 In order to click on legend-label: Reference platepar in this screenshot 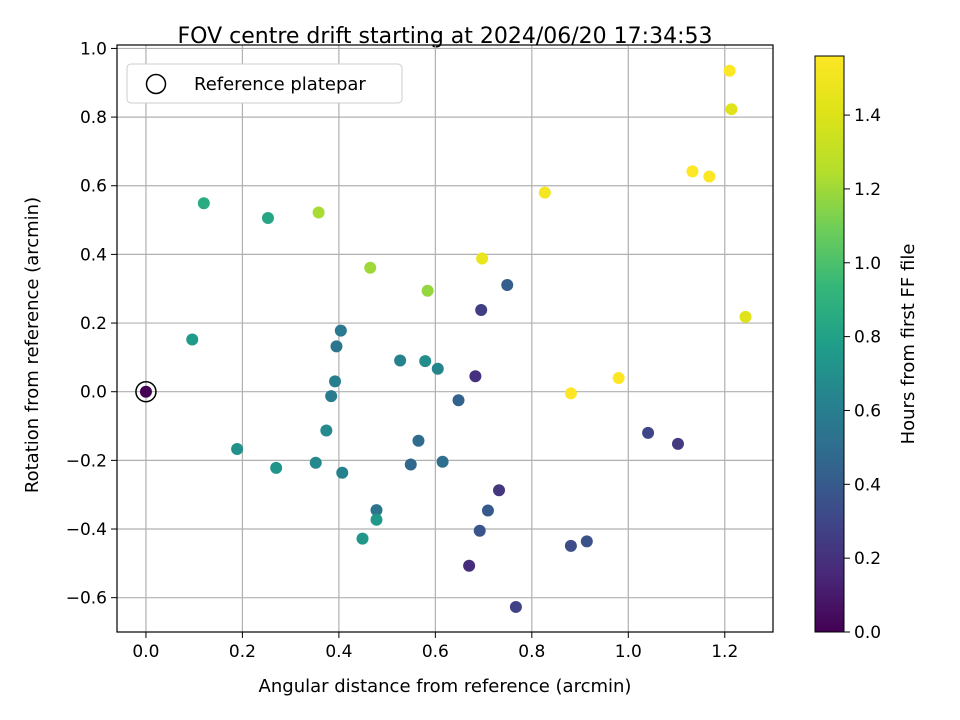, I will do `click(280, 84)`.